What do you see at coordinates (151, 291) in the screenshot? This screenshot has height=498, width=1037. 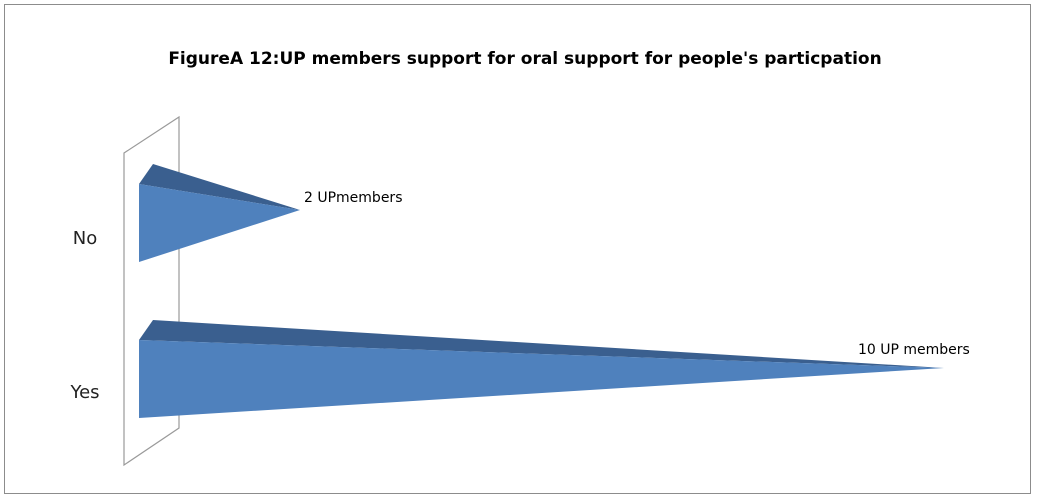 I see `axis-wall` at bounding box center [151, 291].